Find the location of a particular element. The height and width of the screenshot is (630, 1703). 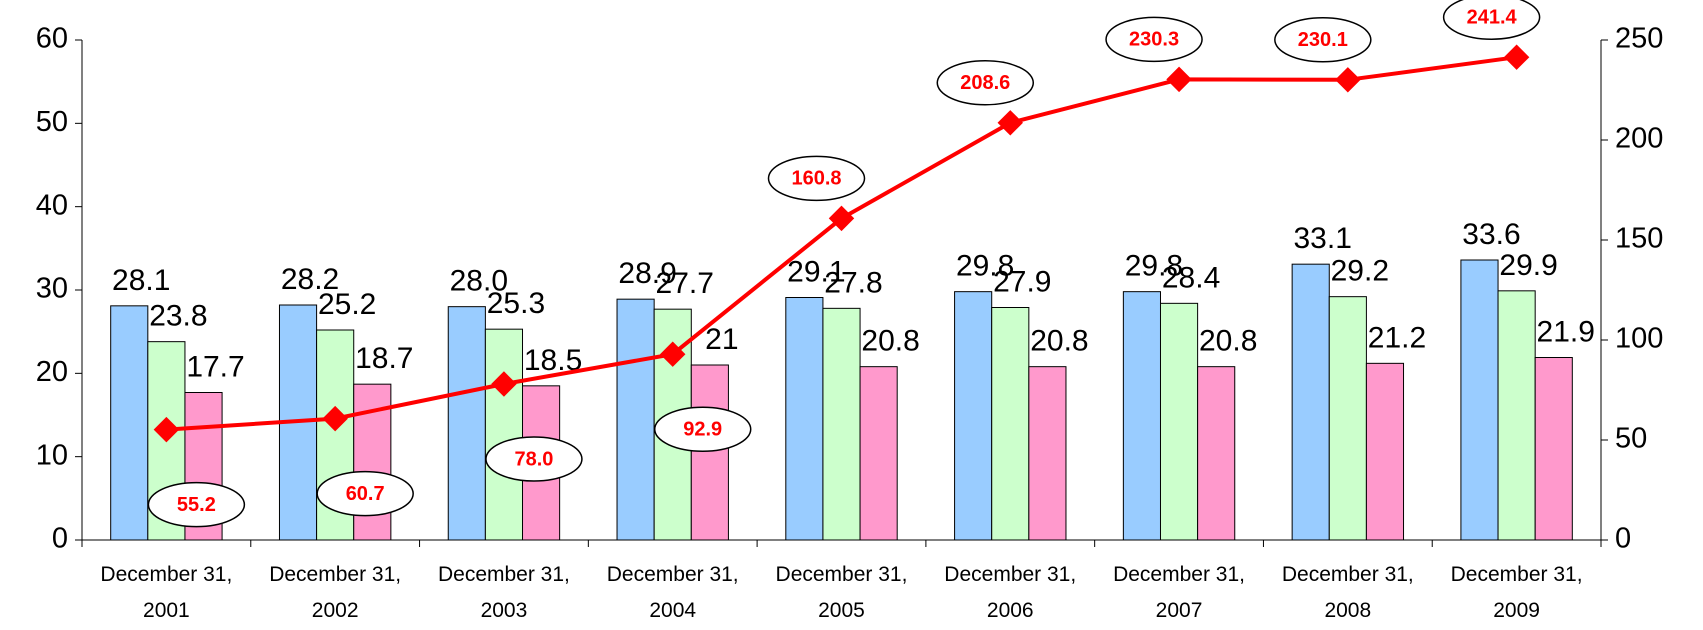

y-tick-label: 20 is located at coordinates (52, 372).